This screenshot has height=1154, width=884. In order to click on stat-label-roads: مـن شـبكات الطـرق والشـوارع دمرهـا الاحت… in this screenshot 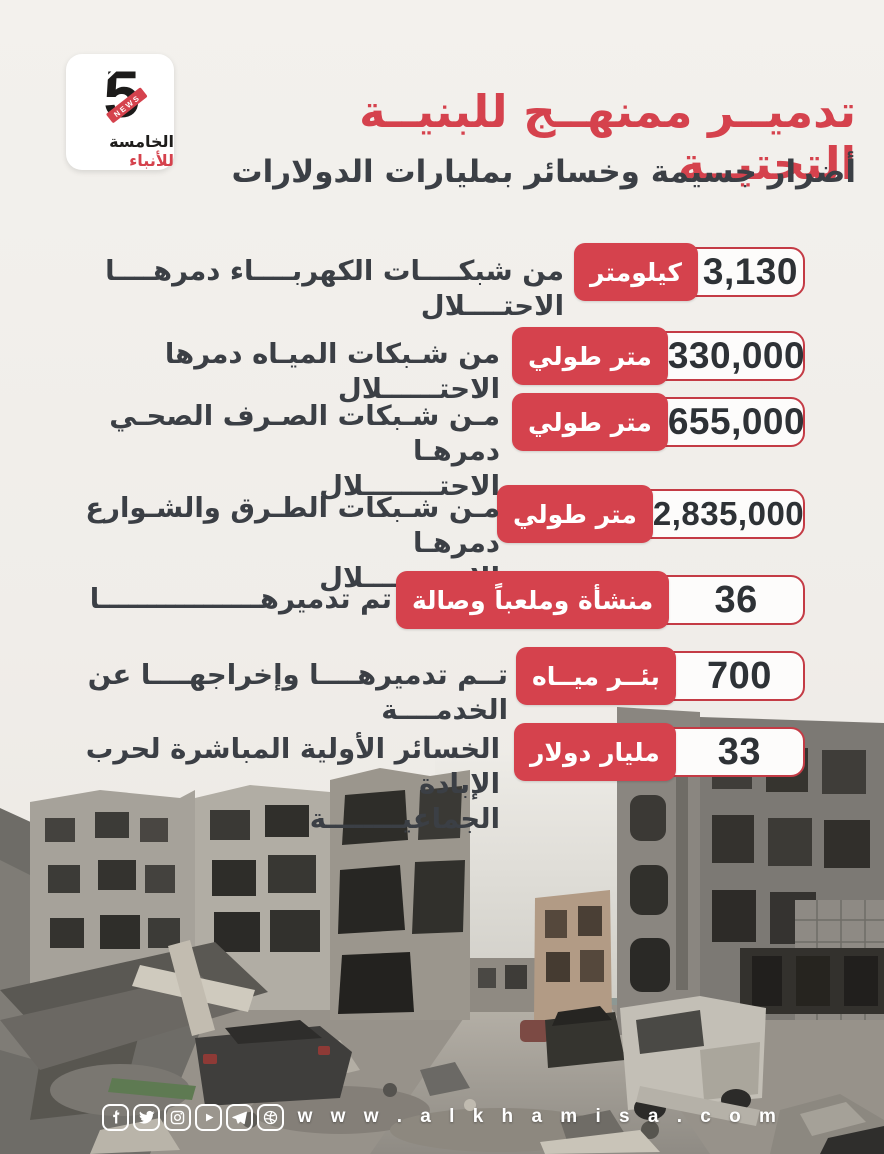, I will do `click(292, 543)`.